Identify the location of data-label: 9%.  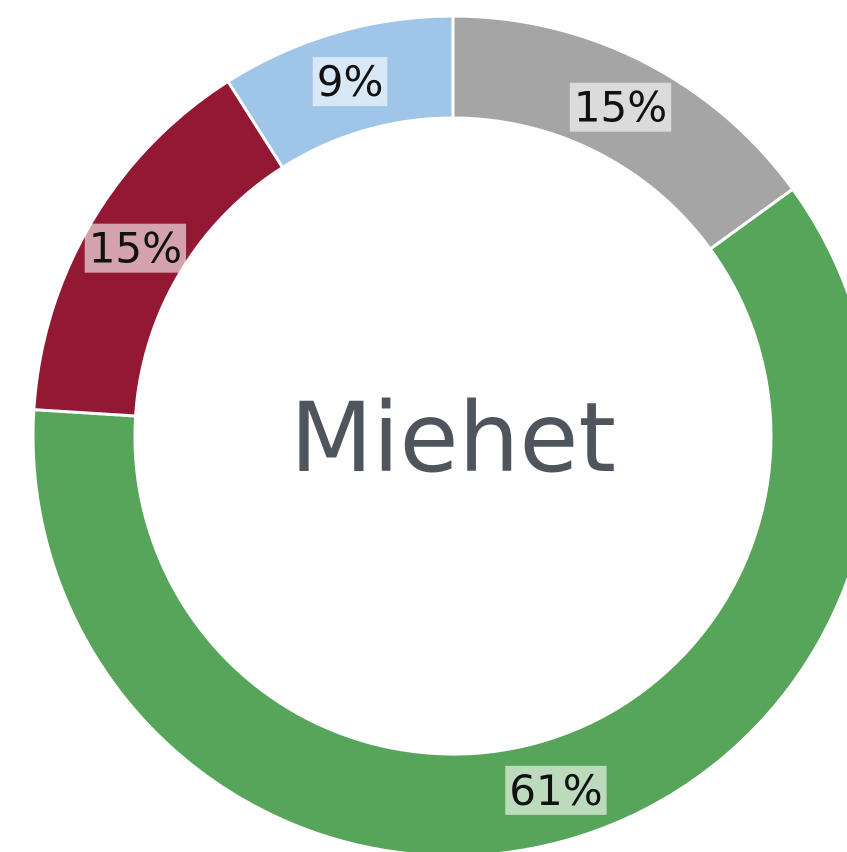
(350, 81).